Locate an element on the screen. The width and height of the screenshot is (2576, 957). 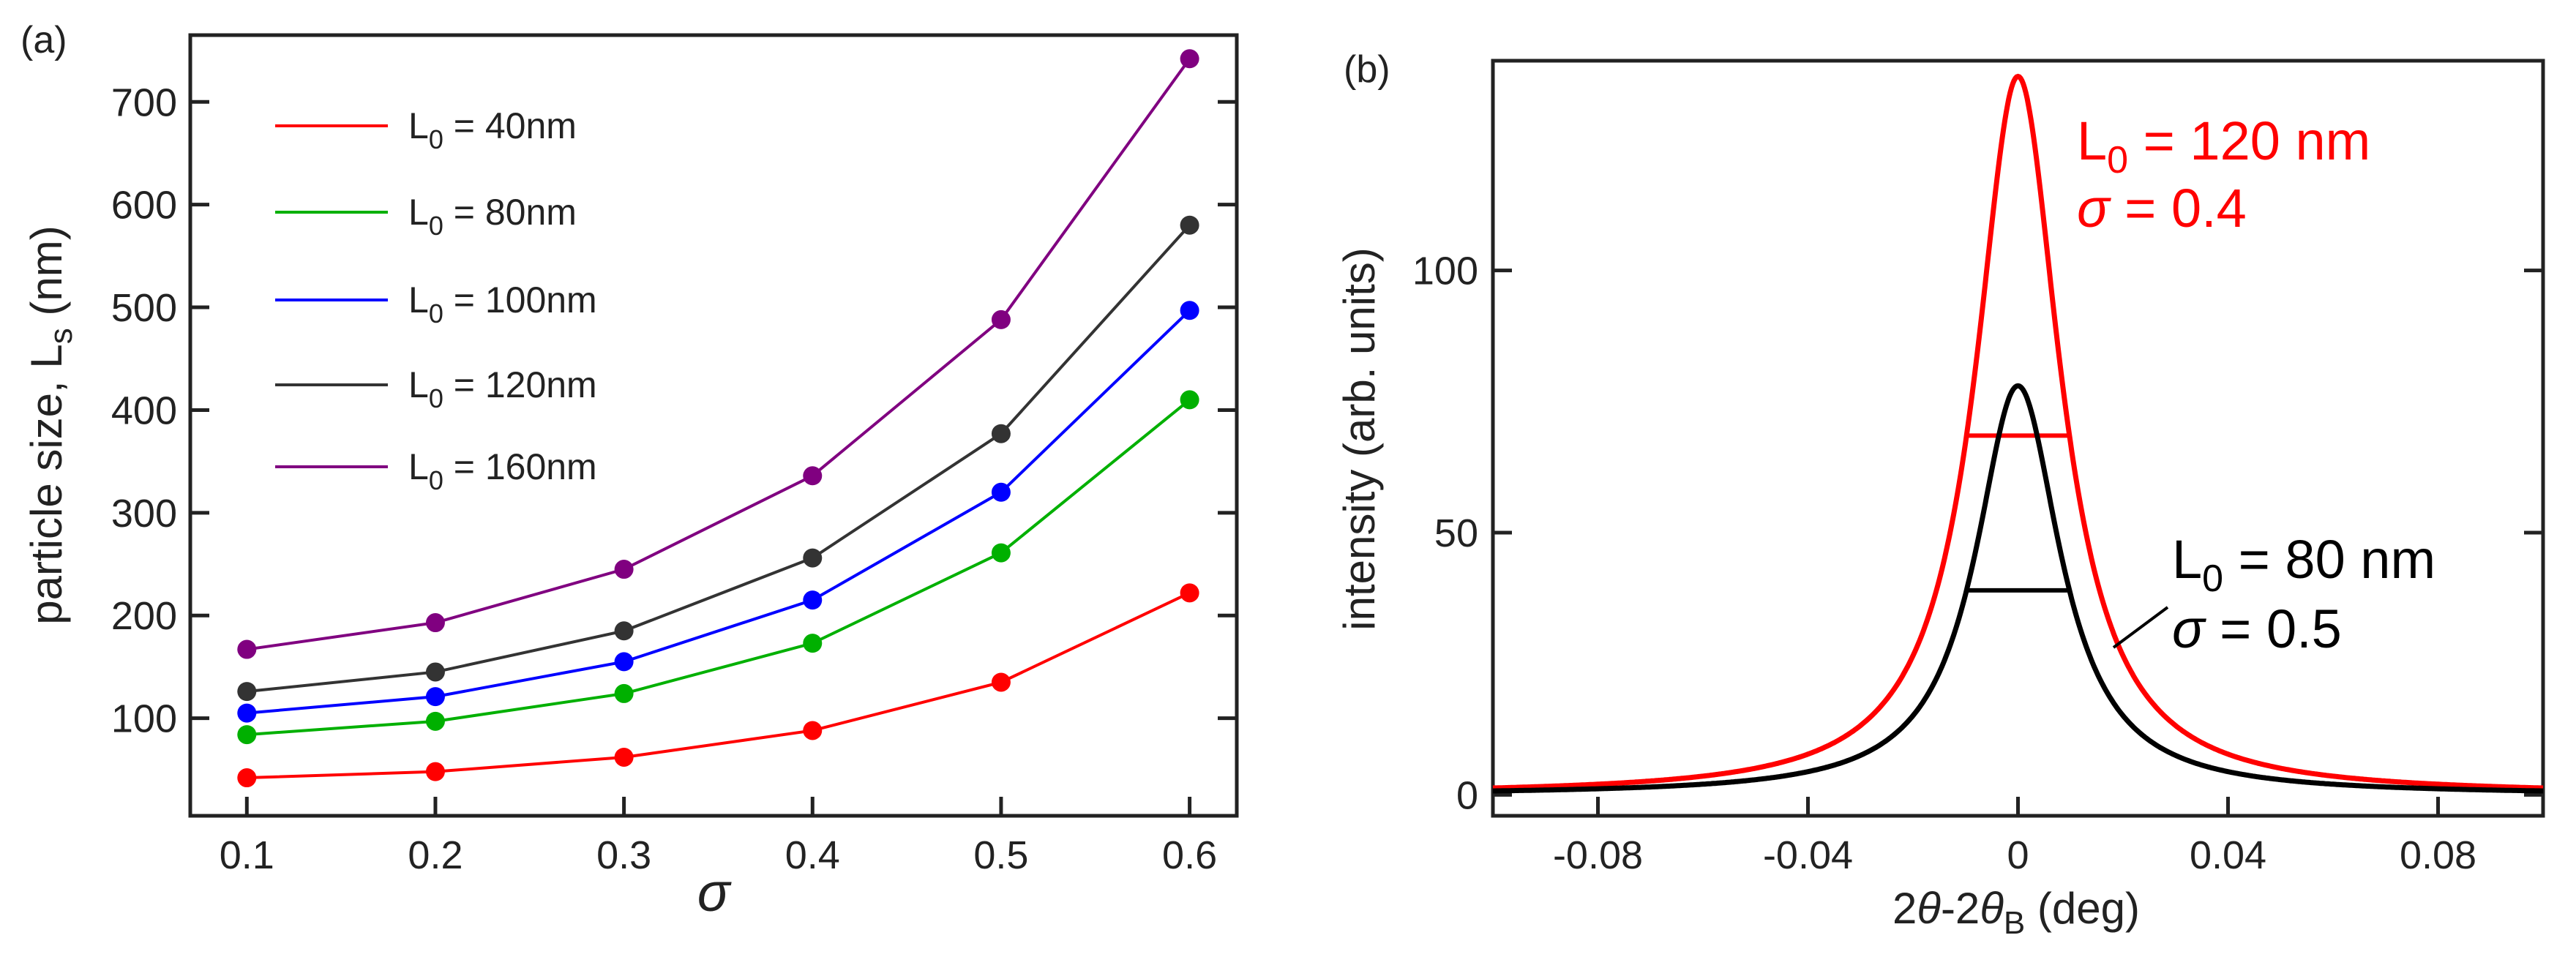
b-ytick-label: 50 is located at coordinates (1456, 533).